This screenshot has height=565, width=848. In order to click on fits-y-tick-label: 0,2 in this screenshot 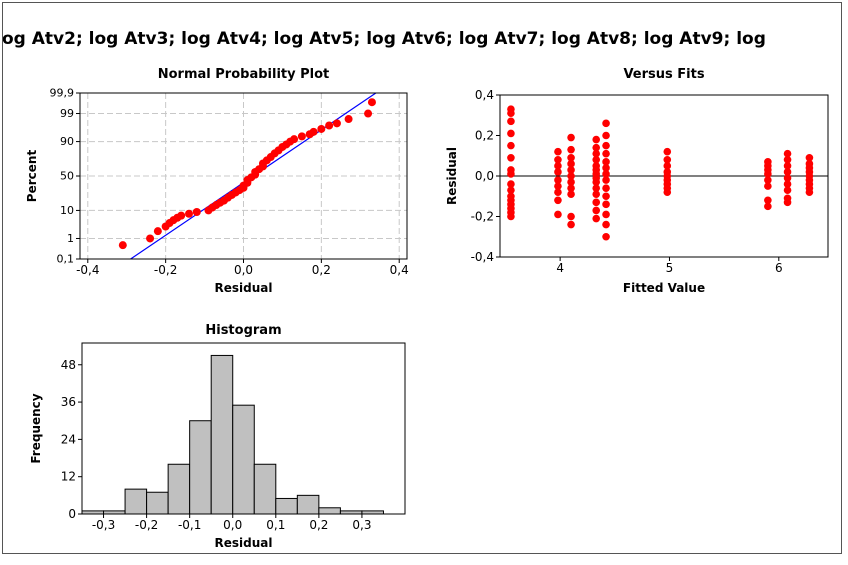, I will do `click(484, 136)`.